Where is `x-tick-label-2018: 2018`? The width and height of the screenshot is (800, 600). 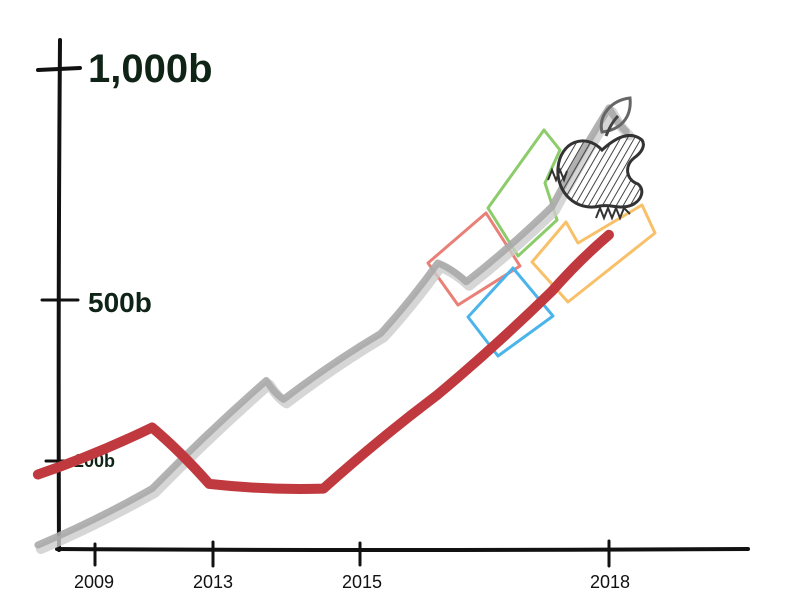
x-tick-label-2018: 2018 is located at coordinates (610, 582).